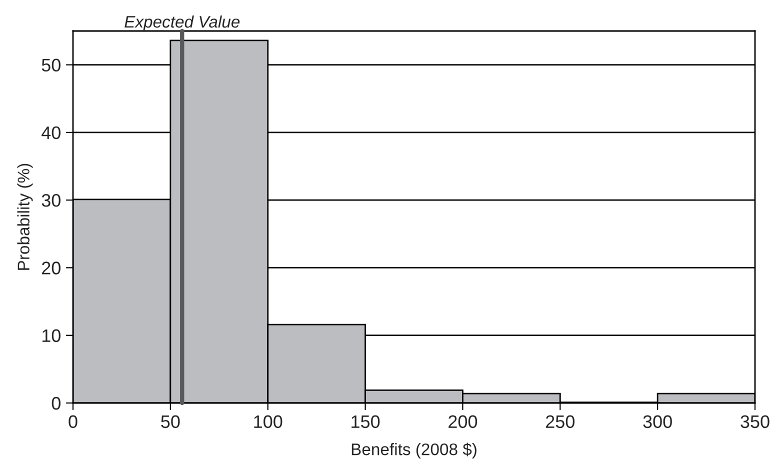  What do you see at coordinates (51, 200) in the screenshot?
I see `y-tick-label: 30` at bounding box center [51, 200].